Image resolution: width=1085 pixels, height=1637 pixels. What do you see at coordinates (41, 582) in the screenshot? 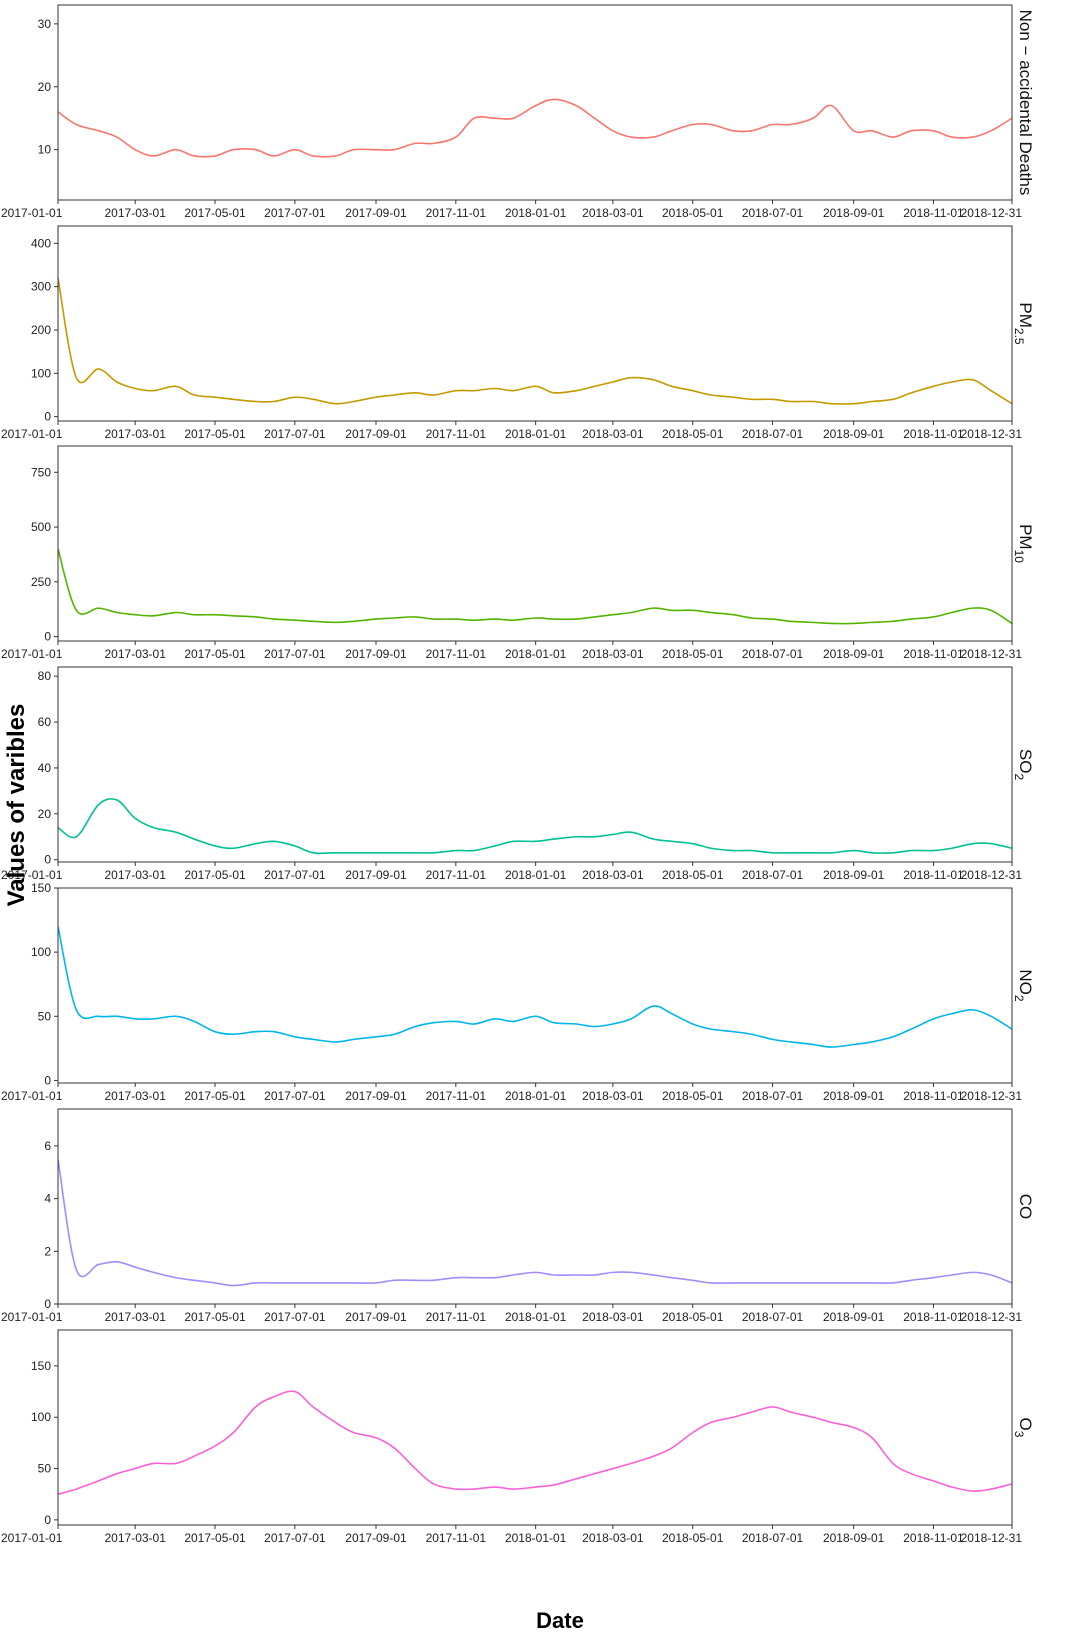
I see `y-tick-label: 250` at bounding box center [41, 582].